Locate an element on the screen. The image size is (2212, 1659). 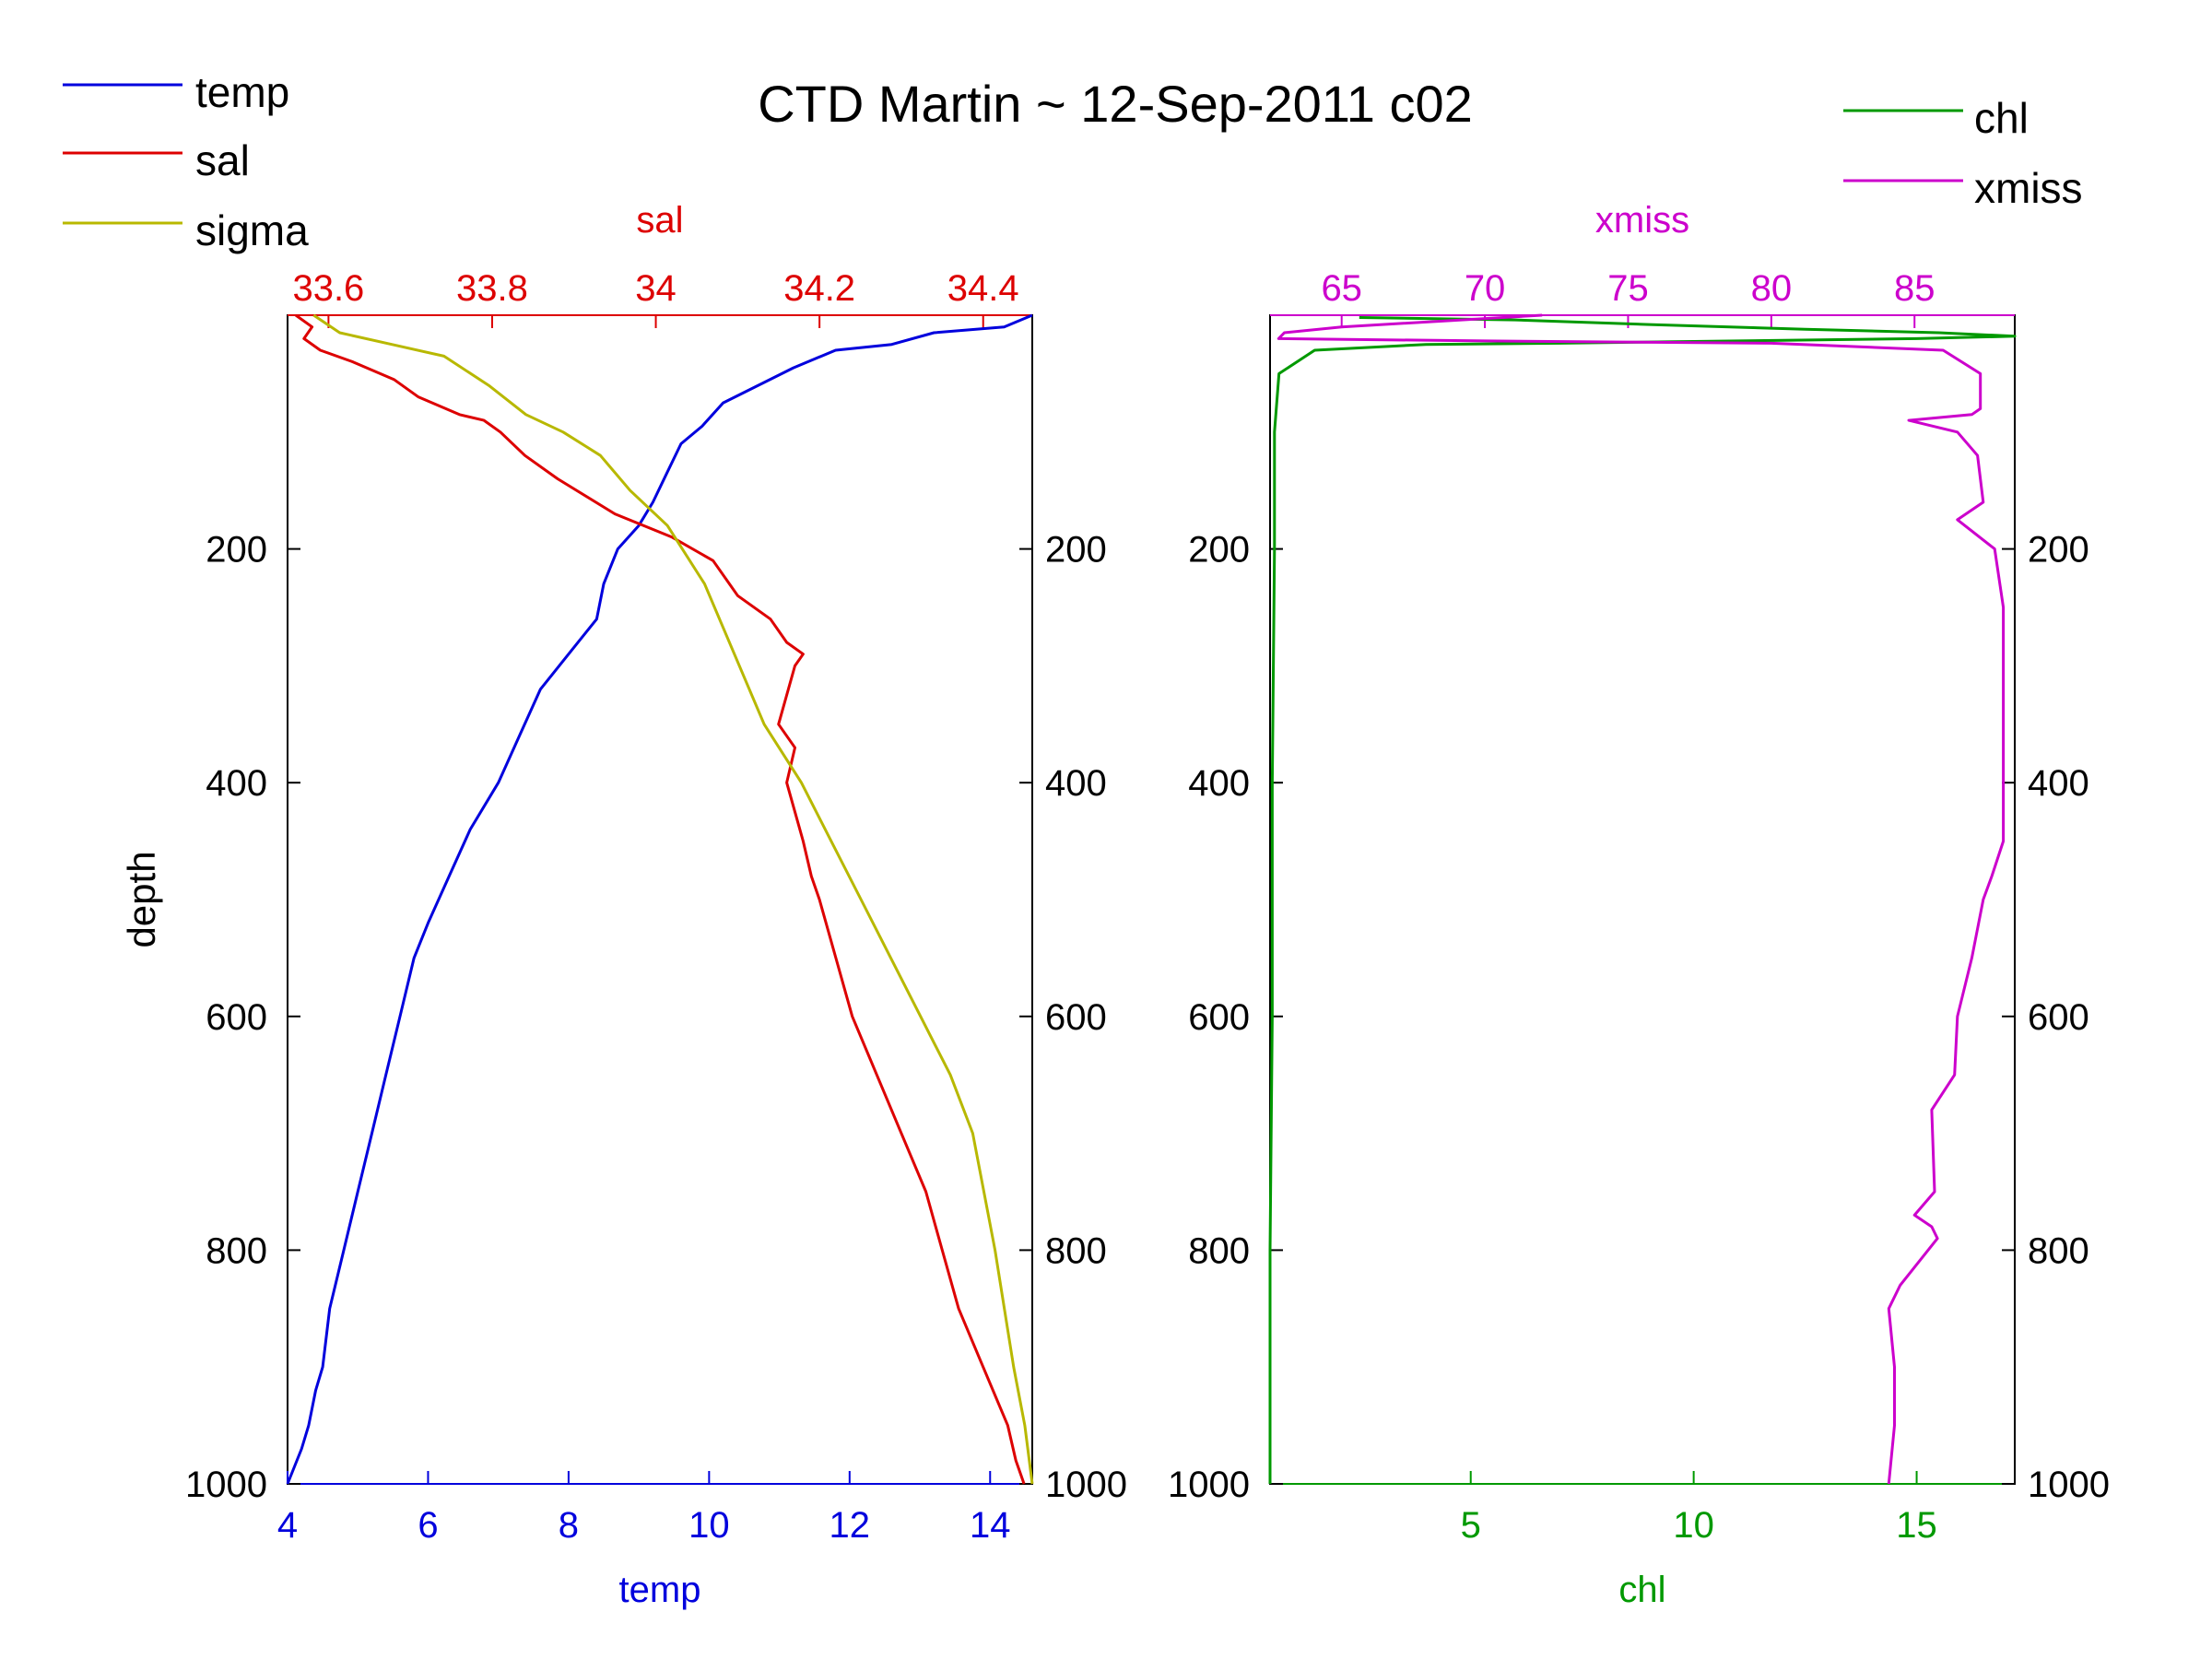
x-bottom-tick-label: 8 is located at coordinates (569, 1525).